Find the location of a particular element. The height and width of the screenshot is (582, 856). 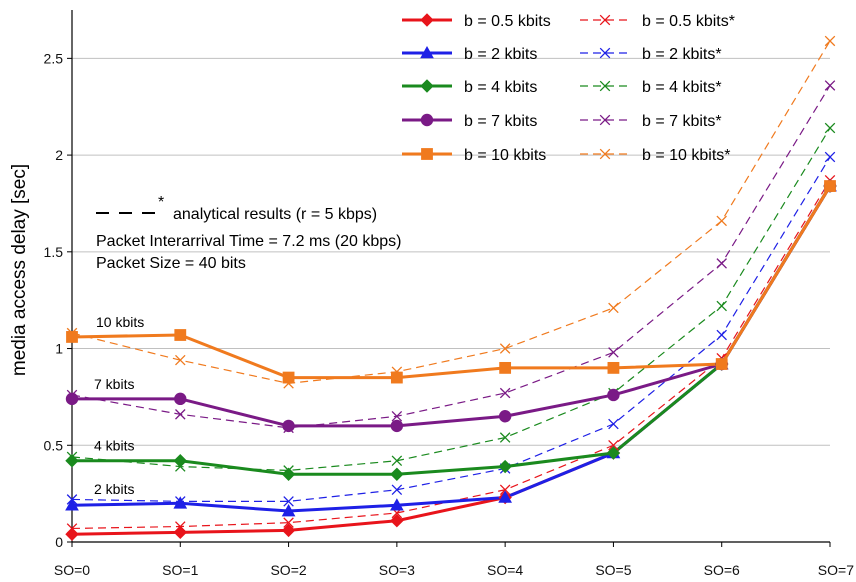

y-tick-label: 1.5 is located at coordinates (54, 252).